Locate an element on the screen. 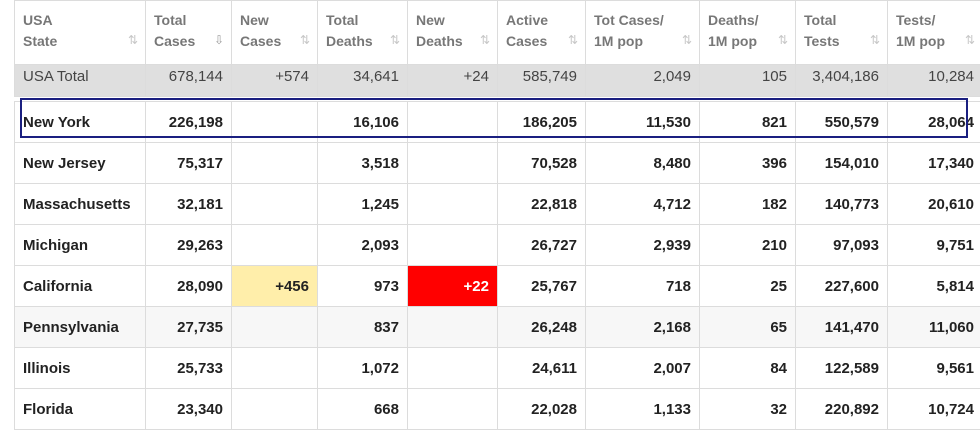 This screenshot has width=980, height=430. header-label: Deaths/ is located at coordinates (733, 20).